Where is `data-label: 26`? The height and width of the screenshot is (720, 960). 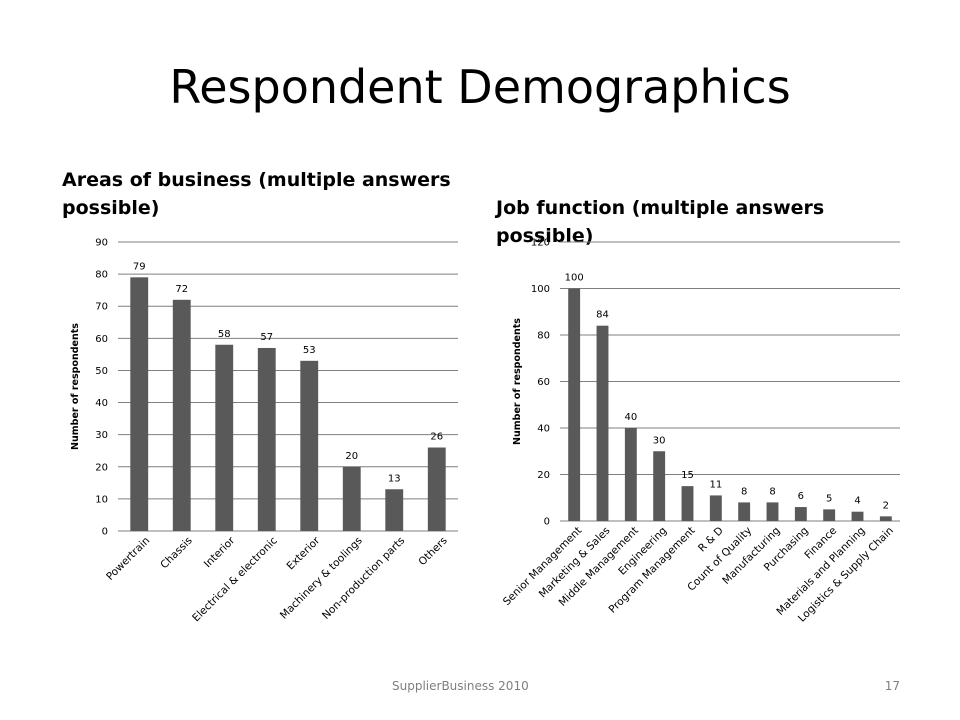 data-label: 26 is located at coordinates (436, 437).